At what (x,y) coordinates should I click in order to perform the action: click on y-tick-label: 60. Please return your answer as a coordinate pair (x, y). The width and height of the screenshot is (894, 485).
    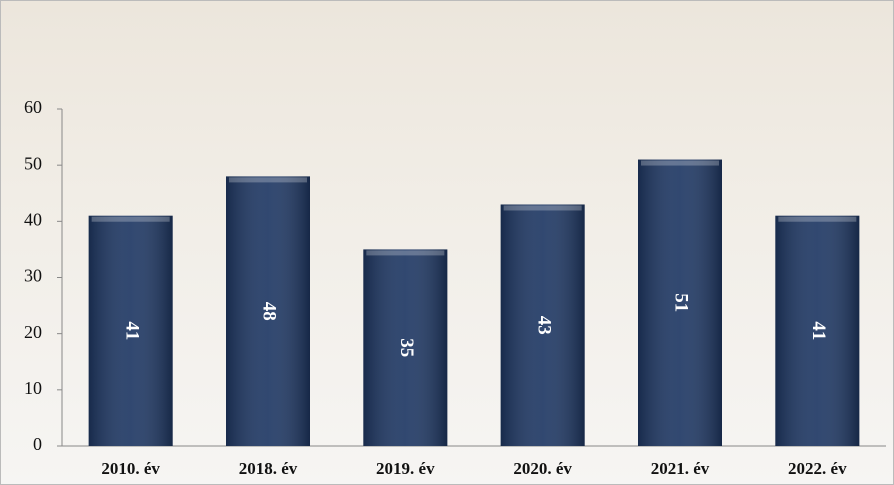
    Looking at the image, I should click on (33, 107).